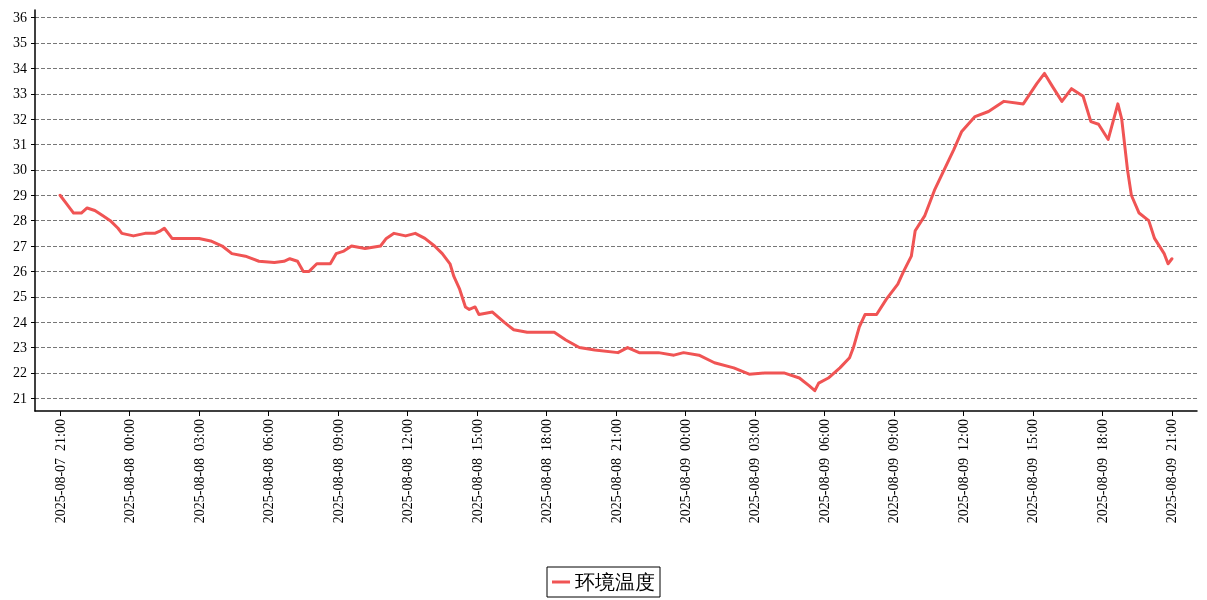  Describe the element at coordinates (20, 145) in the screenshot. I see `y-tick-label: 31` at that location.